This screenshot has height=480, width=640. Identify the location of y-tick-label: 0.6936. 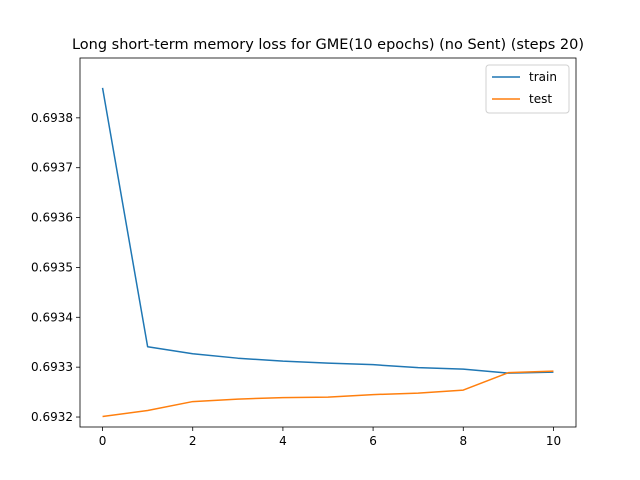
(52, 218).